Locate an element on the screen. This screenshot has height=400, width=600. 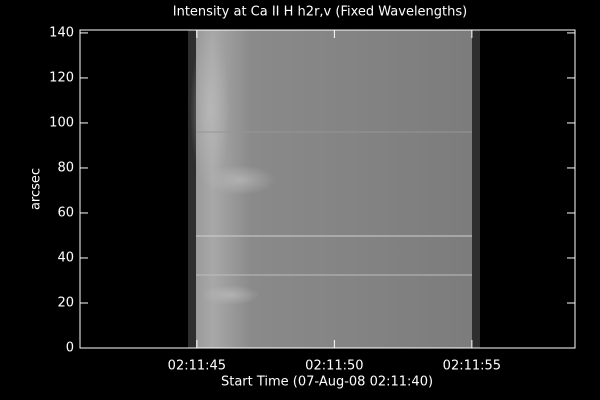
x-tick-label: 02:11:55 is located at coordinates (472, 366).